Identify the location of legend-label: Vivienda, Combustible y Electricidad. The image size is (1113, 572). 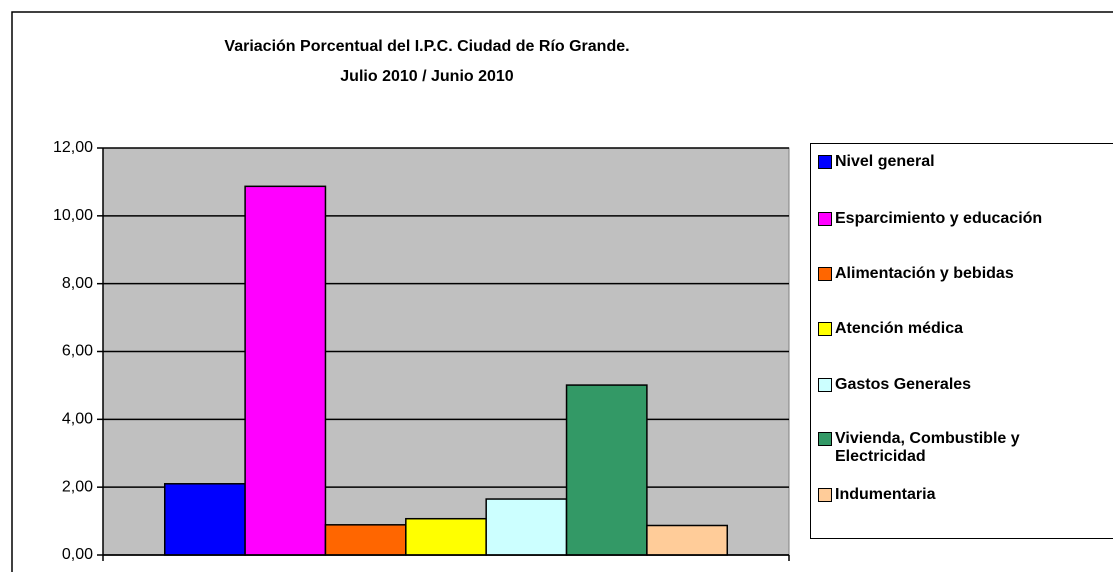
(927, 447).